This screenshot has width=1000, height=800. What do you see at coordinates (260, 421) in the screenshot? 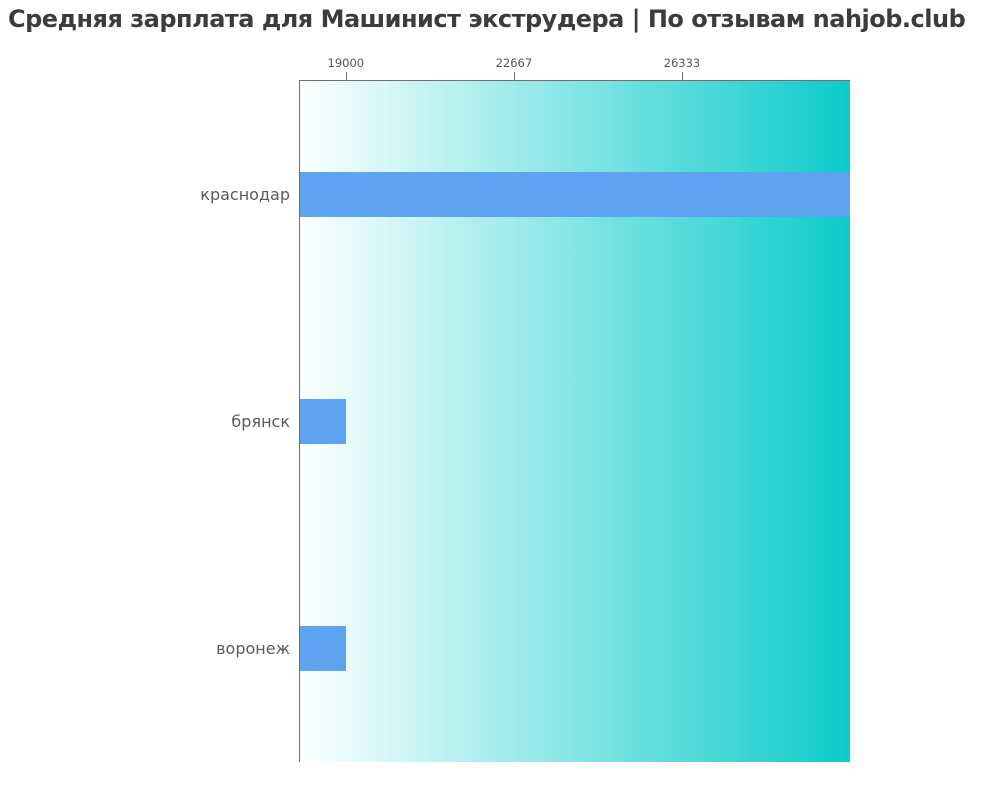
I see `category-label-брянск: брянск` at bounding box center [260, 421].